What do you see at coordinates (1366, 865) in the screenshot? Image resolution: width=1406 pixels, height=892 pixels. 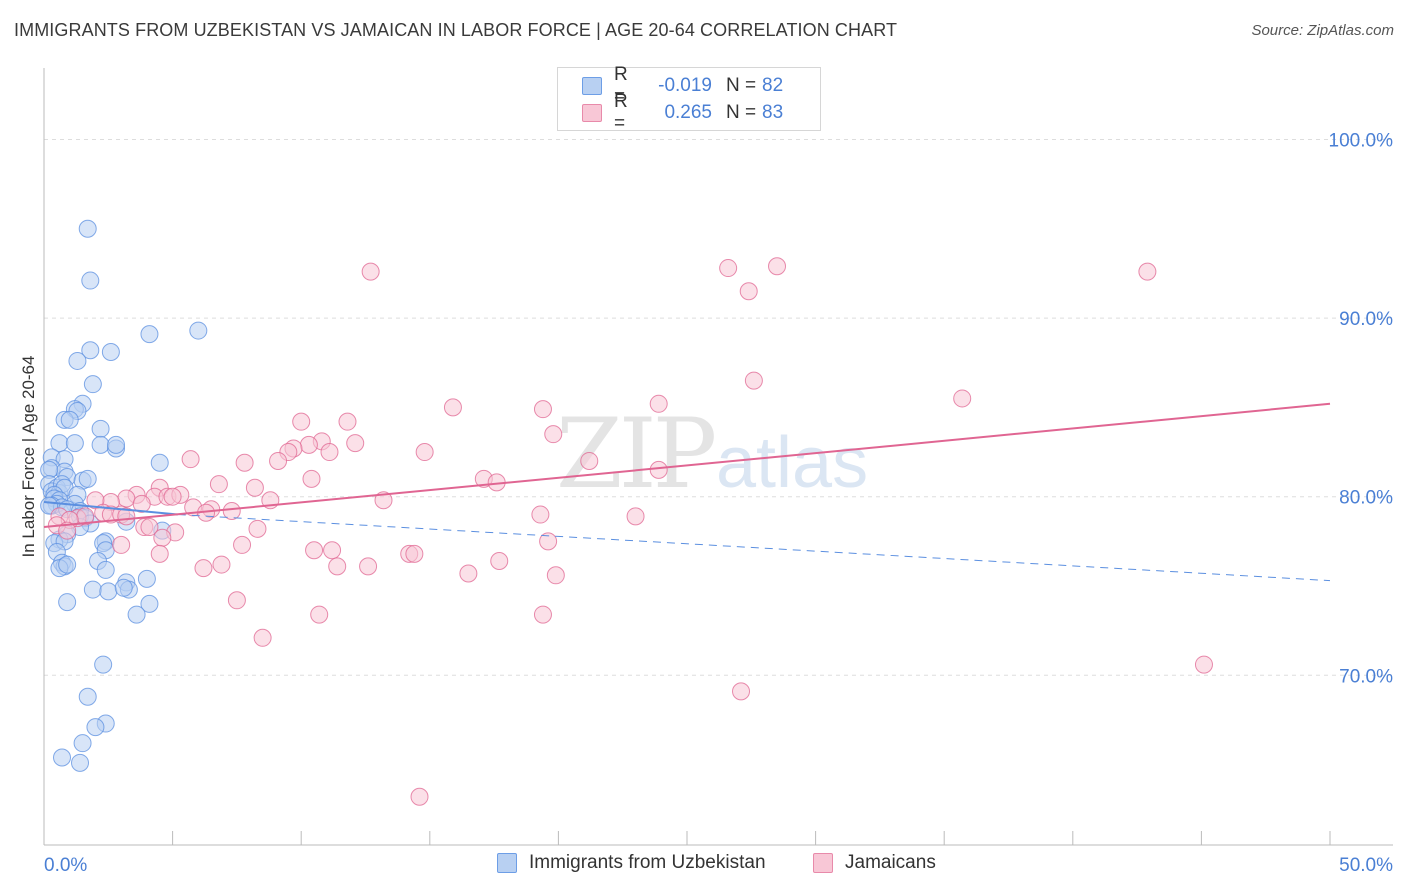 I see `x-tick-label: 50.0%` at bounding box center [1366, 865].